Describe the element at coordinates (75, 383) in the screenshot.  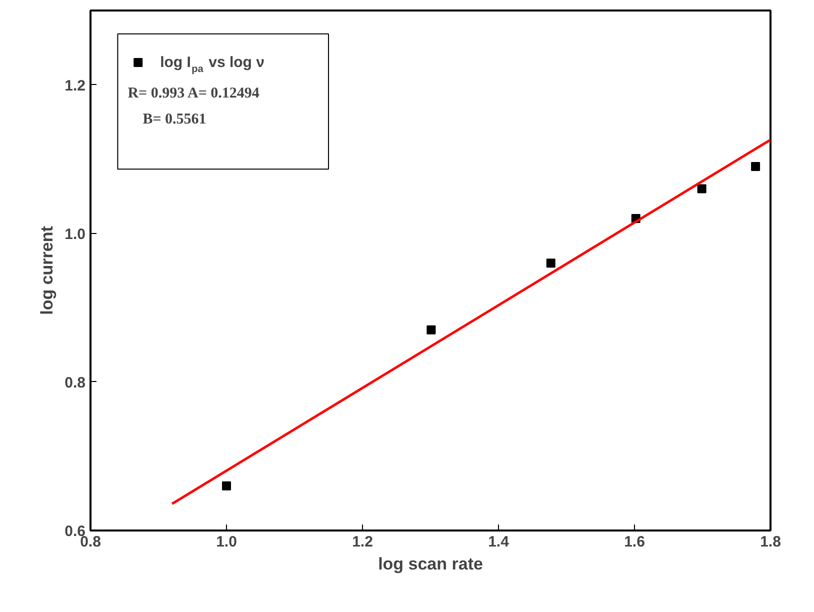
I see `y-tick-label: 0.8` at that location.